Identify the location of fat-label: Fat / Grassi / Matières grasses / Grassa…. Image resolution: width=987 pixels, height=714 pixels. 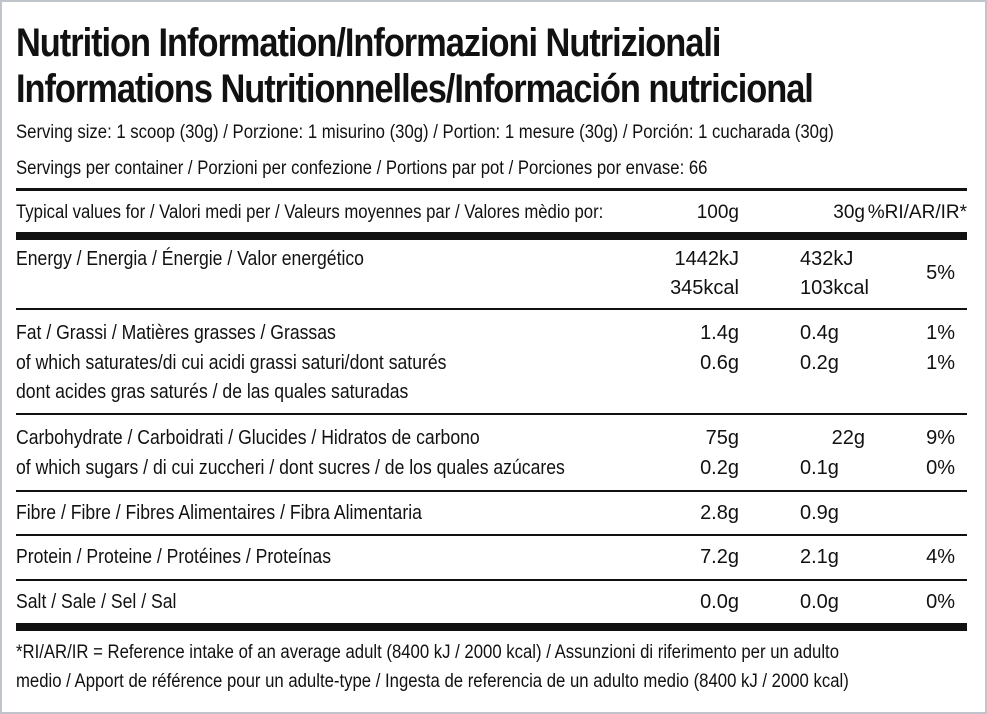
(176, 333).